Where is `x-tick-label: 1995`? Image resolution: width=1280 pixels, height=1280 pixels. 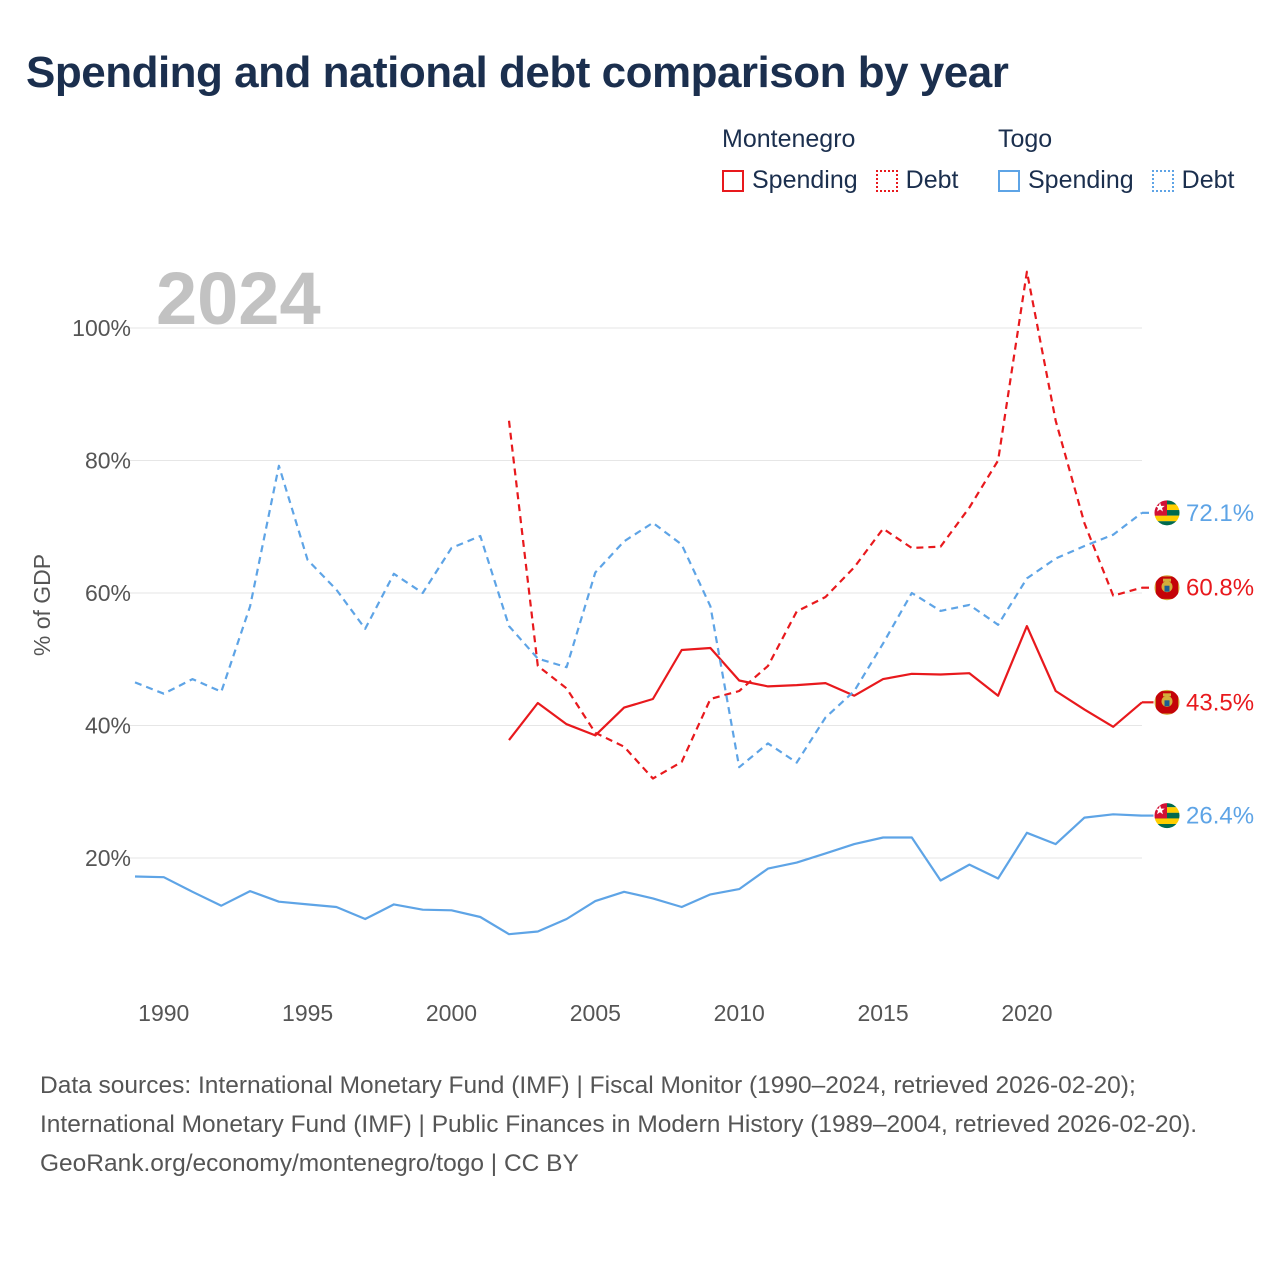
x-tick-label: 1995 is located at coordinates (307, 1013).